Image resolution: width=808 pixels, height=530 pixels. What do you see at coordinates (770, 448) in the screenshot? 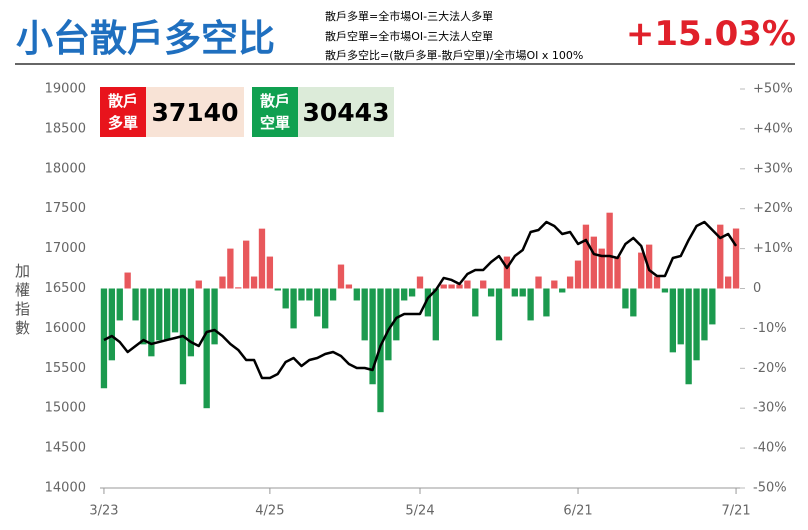
I see `y2-tick-label: -40%` at bounding box center [770, 448].